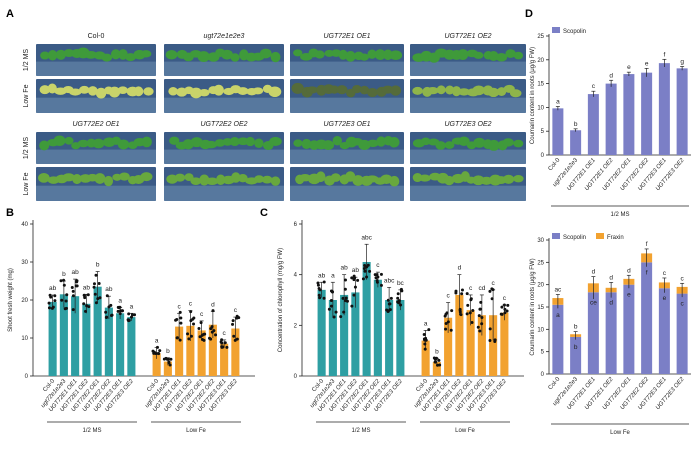  What do you see at coordinates (190, 350) in the screenshot?
I see `bar-low-fe-ugt72e1-oe2` at bounding box center [190, 350].